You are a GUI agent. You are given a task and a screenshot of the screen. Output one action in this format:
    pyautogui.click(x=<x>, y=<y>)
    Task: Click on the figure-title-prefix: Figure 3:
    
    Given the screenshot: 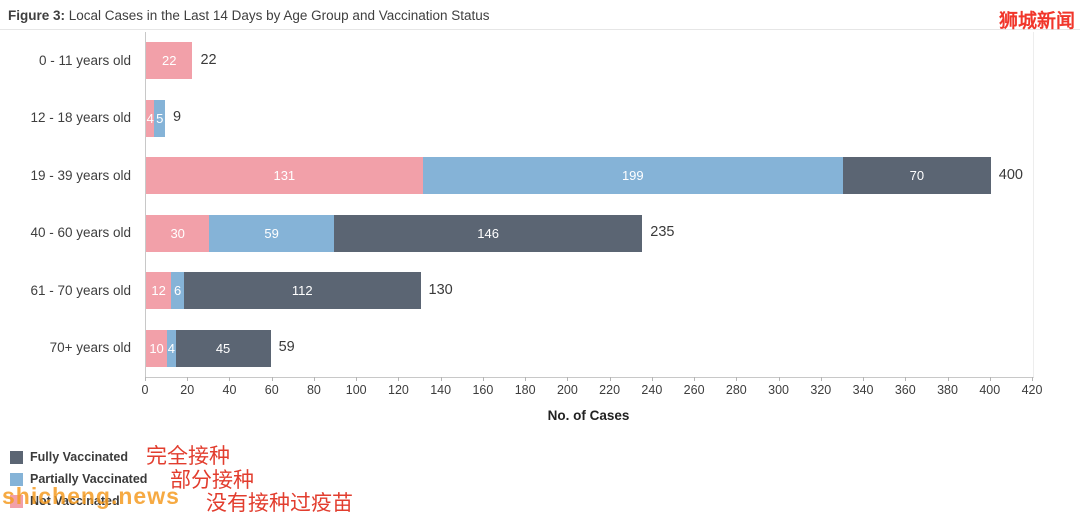 What is the action you would take?
    pyautogui.click(x=37, y=15)
    